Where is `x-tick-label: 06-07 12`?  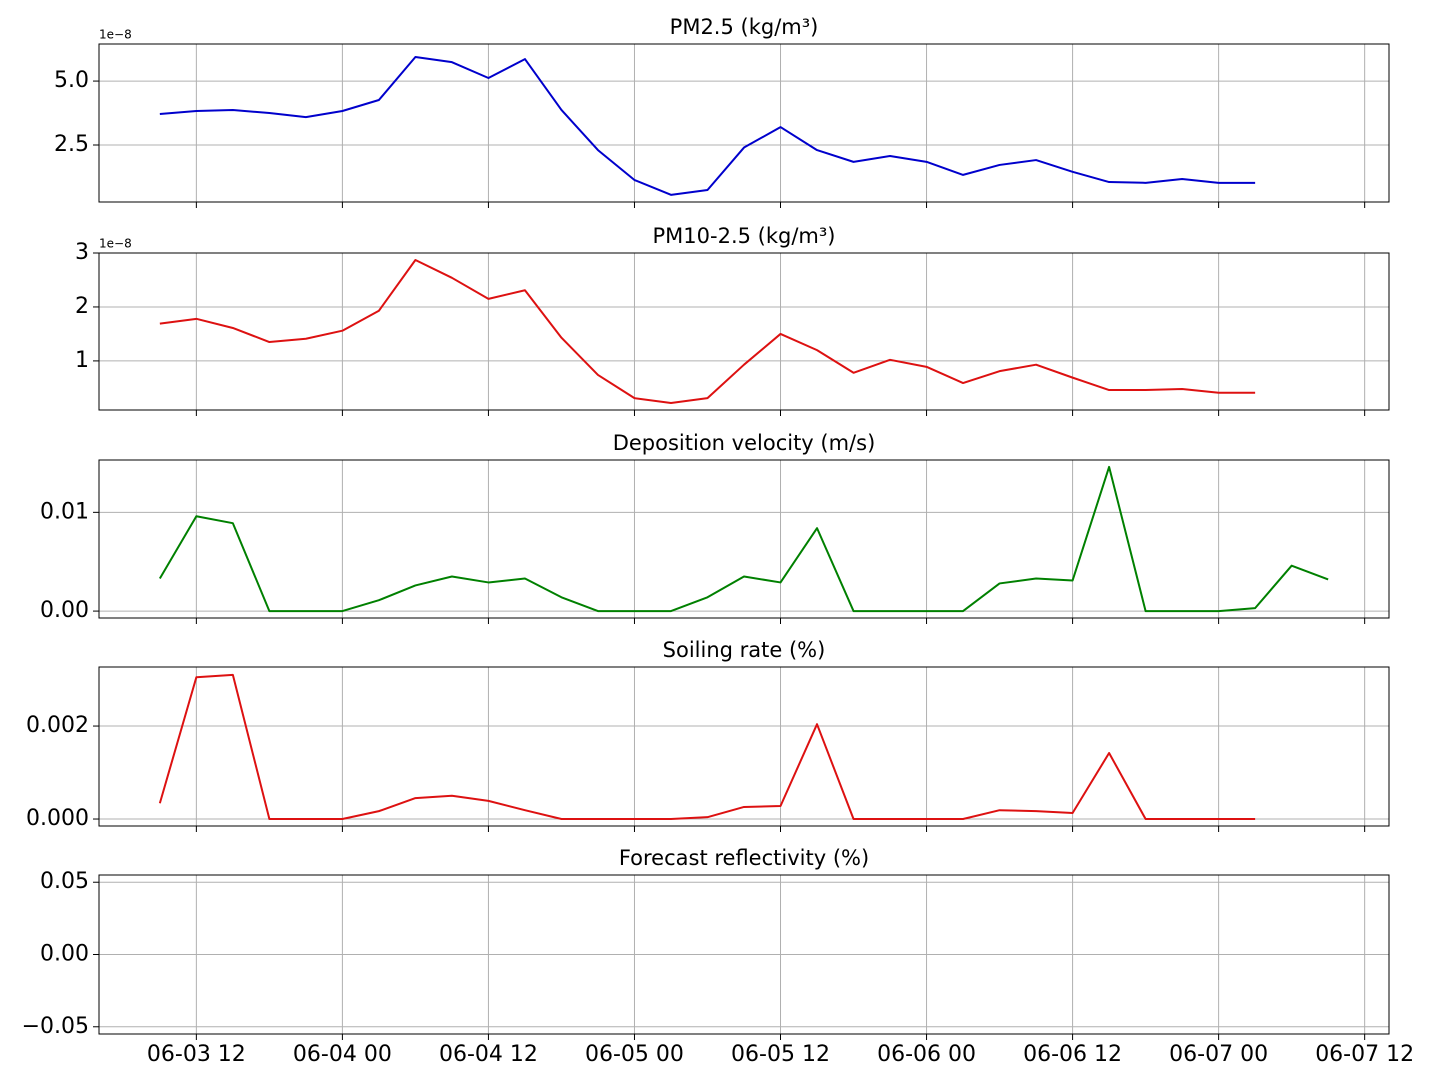 x-tick-label: 06-07 12 is located at coordinates (1364, 1054).